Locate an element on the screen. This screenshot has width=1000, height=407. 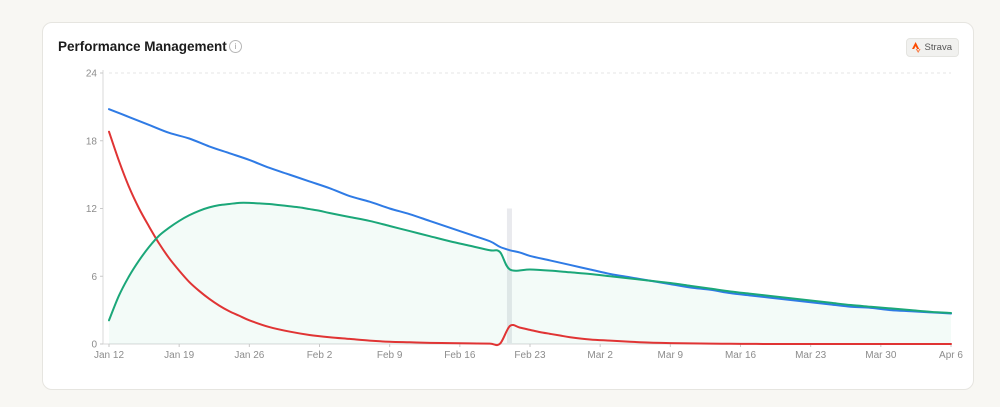
x-tick-label: Mar 30 is located at coordinates (881, 355).